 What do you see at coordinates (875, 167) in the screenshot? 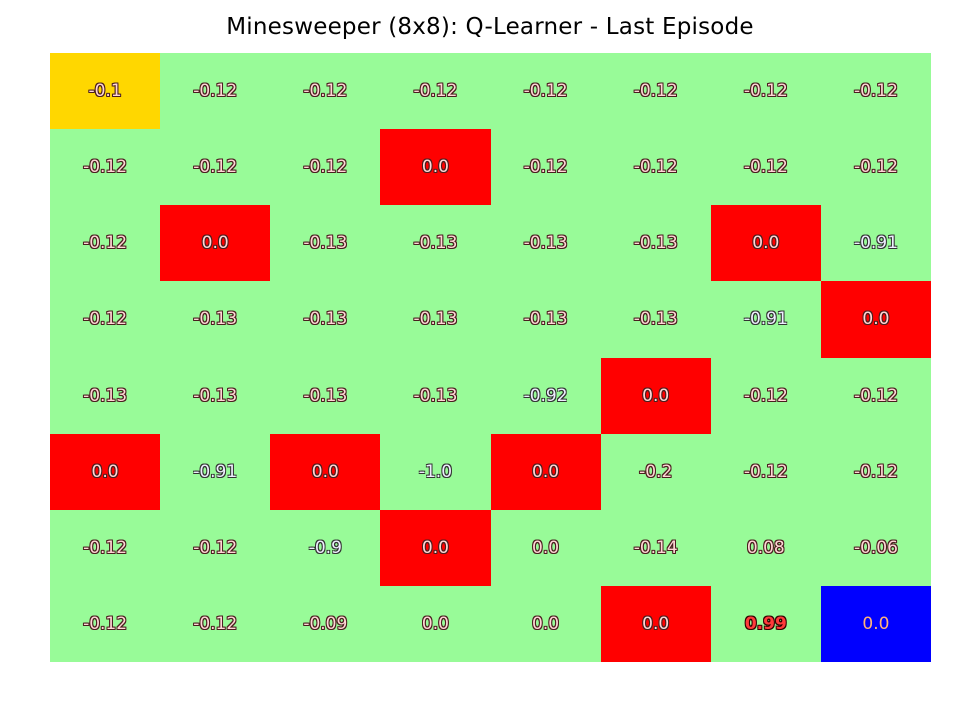
I see `board-cell-1-7: -0.12` at bounding box center [875, 167].